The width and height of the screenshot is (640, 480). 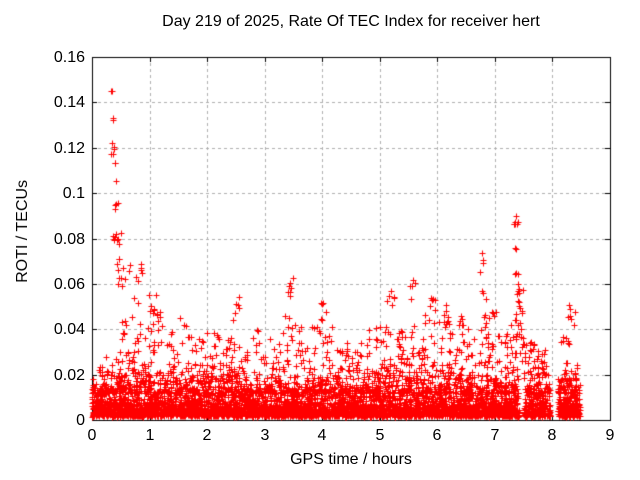 I want to click on y-tick-label: 0.04, so click(x=69, y=329).